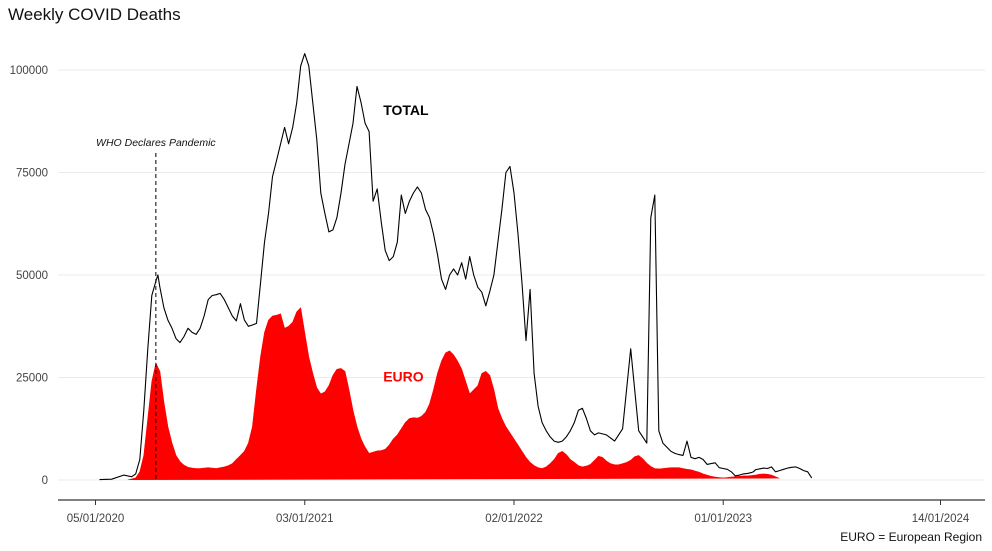 The image size is (992, 551). What do you see at coordinates (96, 519) in the screenshot?
I see `x-tick-label: 05/01/2020` at bounding box center [96, 519].